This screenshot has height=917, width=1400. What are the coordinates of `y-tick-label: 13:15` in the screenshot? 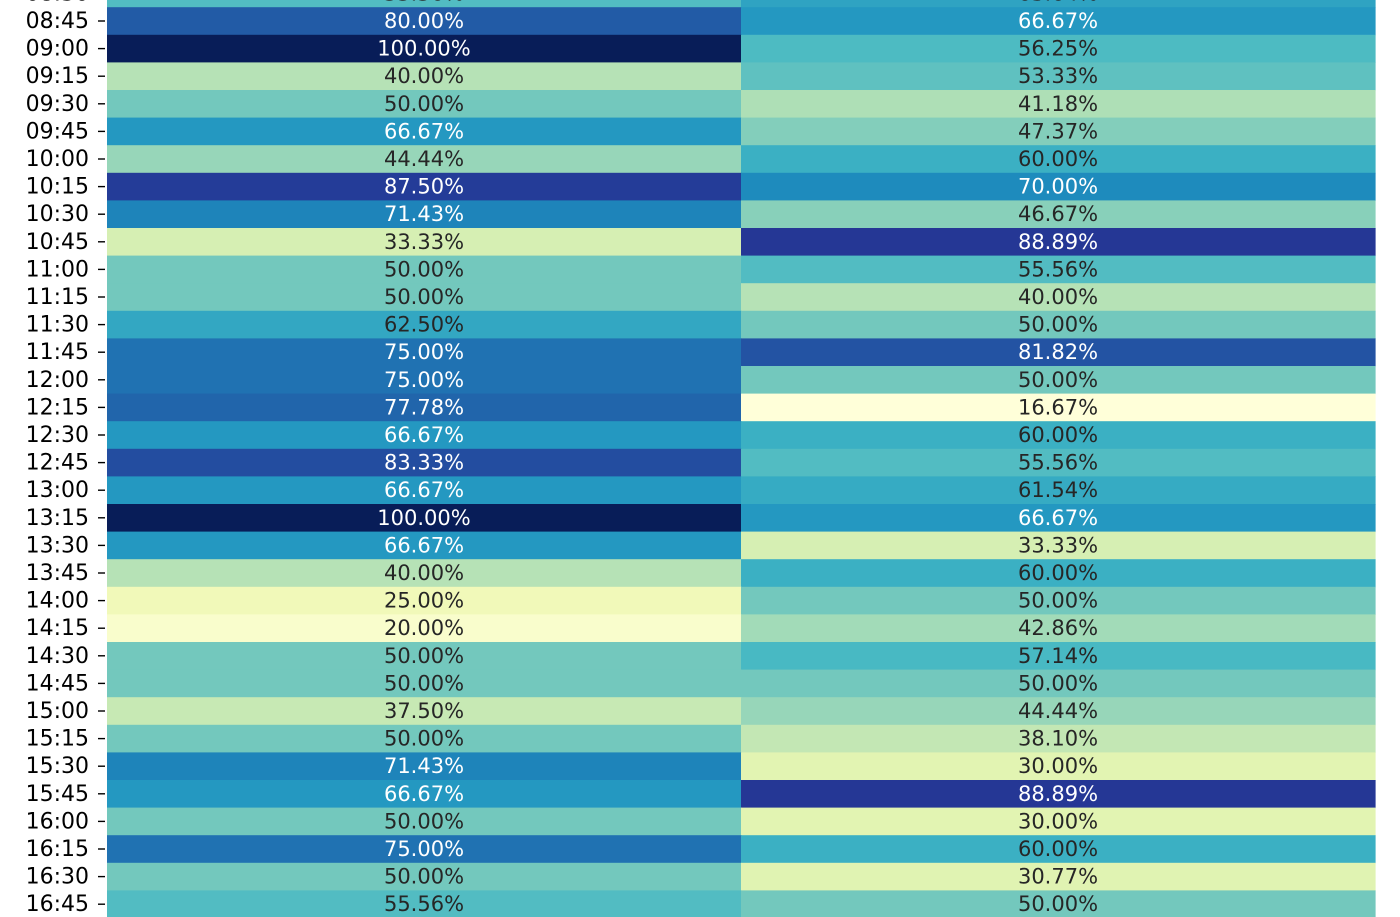 It's located at (57, 518).